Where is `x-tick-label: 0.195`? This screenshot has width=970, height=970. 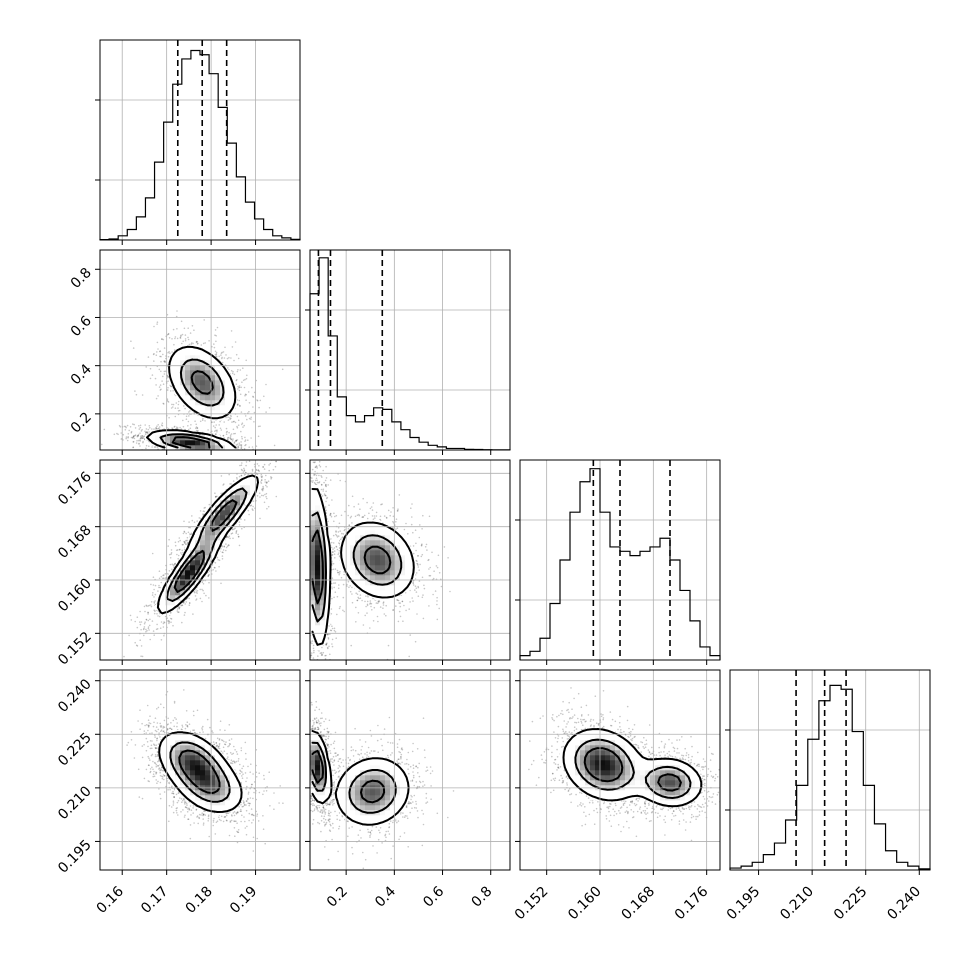 x-tick-label: 0.195 is located at coordinates (744, 904).